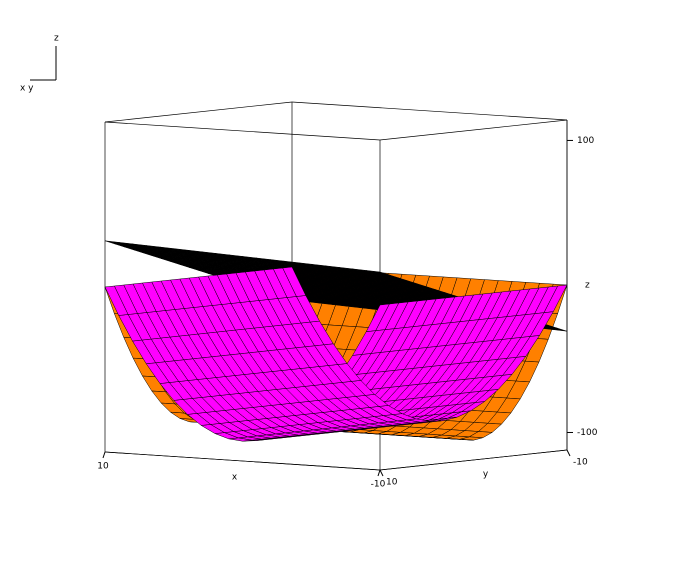  I want to click on x-axis-label: x, so click(235, 478).